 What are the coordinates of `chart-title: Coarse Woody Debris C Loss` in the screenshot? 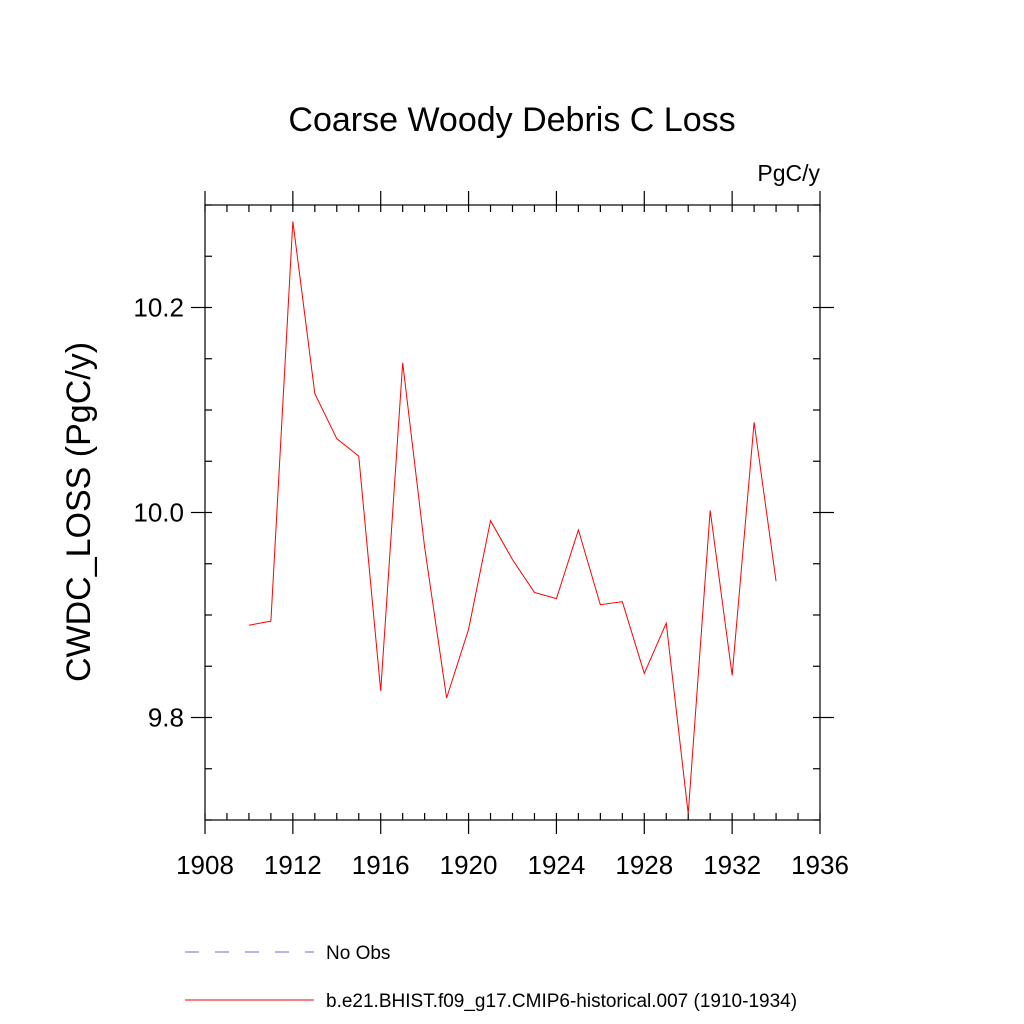 It's located at (511, 120).